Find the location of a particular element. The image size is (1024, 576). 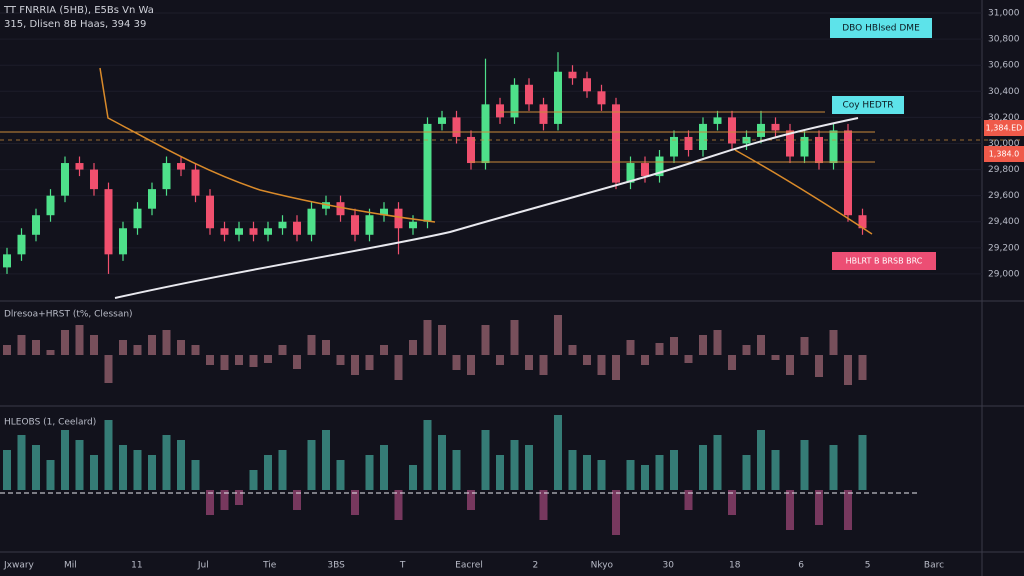

x-tick-label: 5 is located at coordinates (868, 566).